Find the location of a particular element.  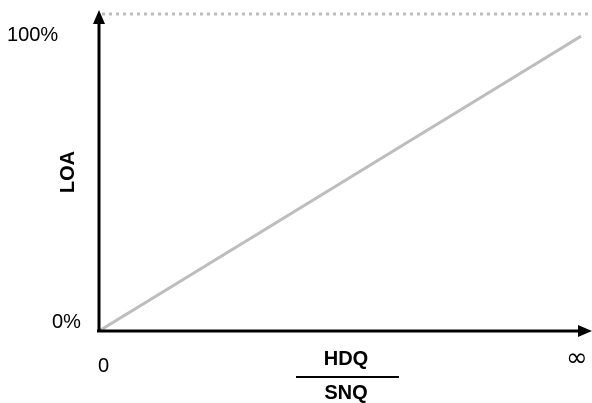

x-axis-label-numerator: HDQ is located at coordinates (346, 359).